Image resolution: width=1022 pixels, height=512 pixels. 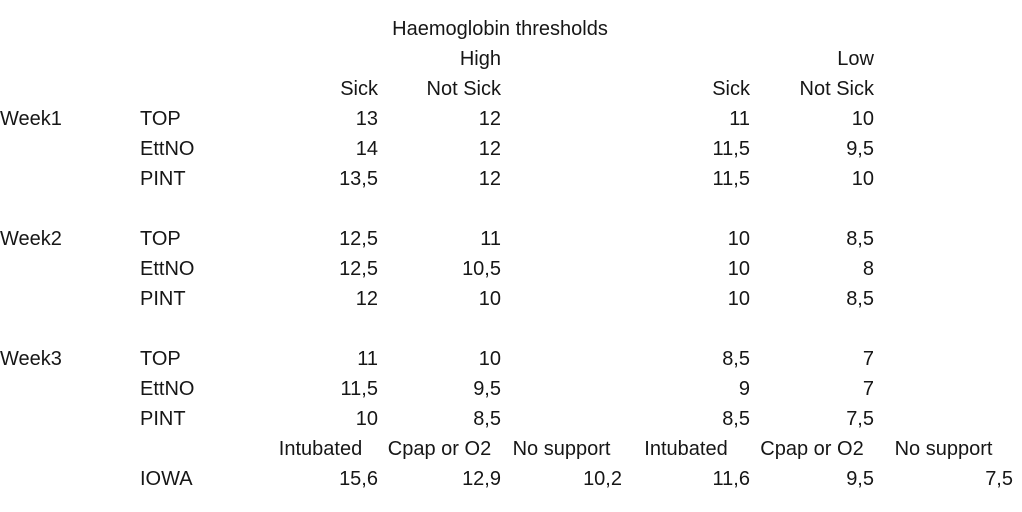 What do you see at coordinates (481, 479) in the screenshot?
I see `iowa-value: 12,9` at bounding box center [481, 479].